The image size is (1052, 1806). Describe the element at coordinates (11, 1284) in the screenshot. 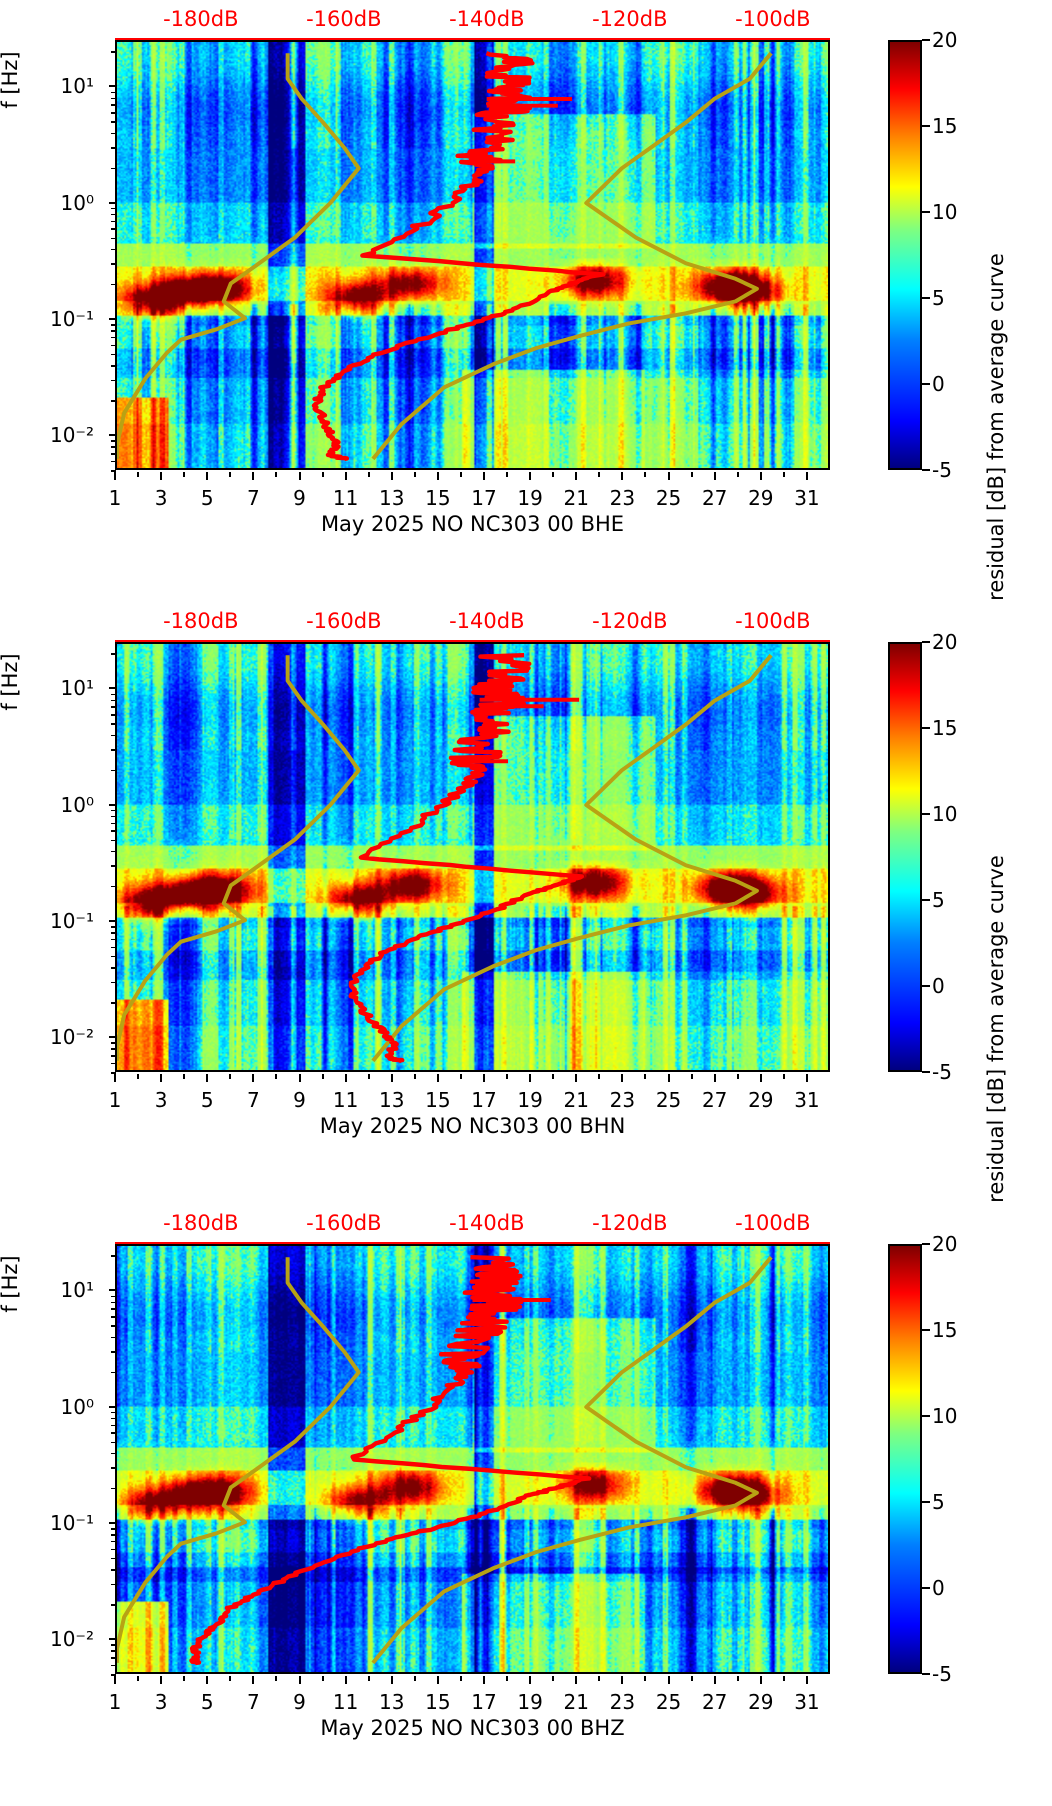

I see `y-axis-label-2: f [Hz]` at that location.